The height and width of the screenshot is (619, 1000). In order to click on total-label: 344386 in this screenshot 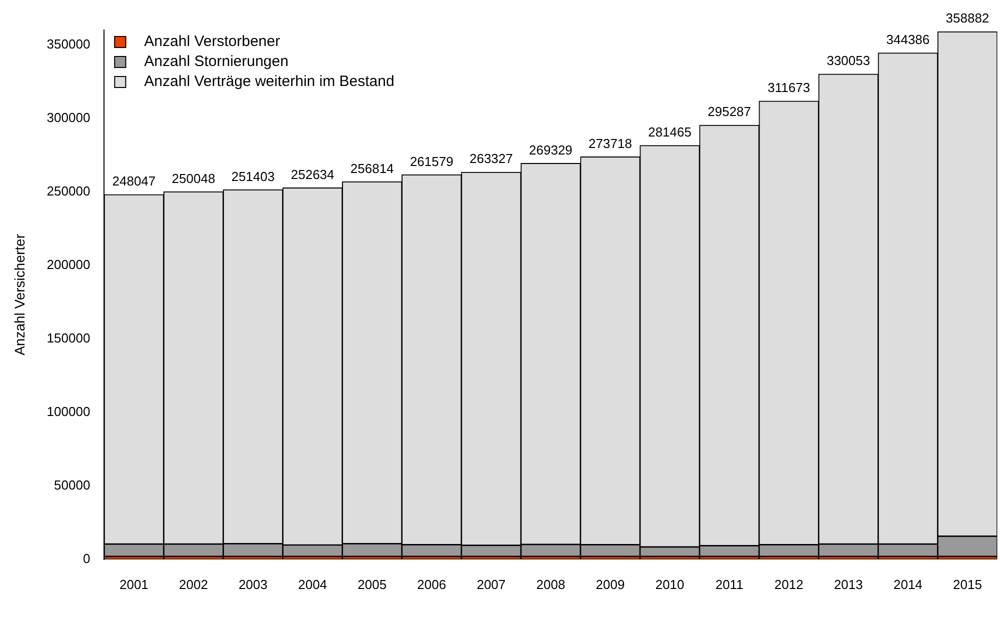, I will do `click(908, 40)`.